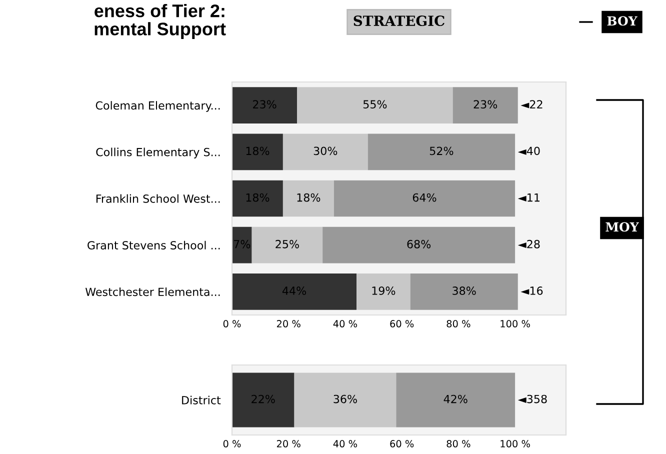 The image size is (666, 454). What do you see at coordinates (529, 197) in the screenshot?
I see `annotation: ◄11` at bounding box center [529, 197].